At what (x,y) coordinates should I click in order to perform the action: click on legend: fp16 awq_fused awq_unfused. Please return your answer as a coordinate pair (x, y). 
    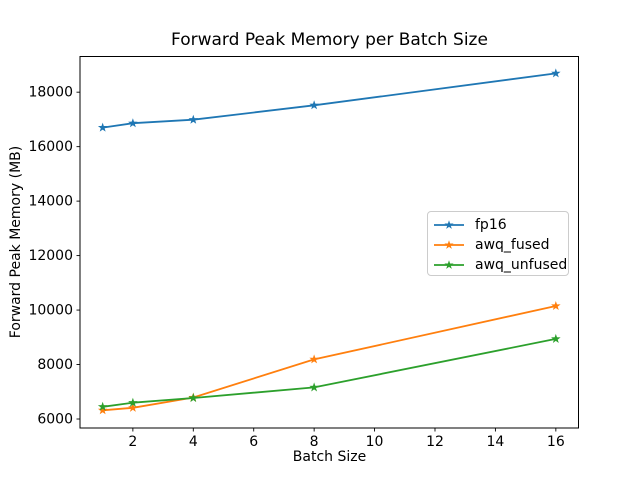
    Looking at the image, I should click on (498, 243).